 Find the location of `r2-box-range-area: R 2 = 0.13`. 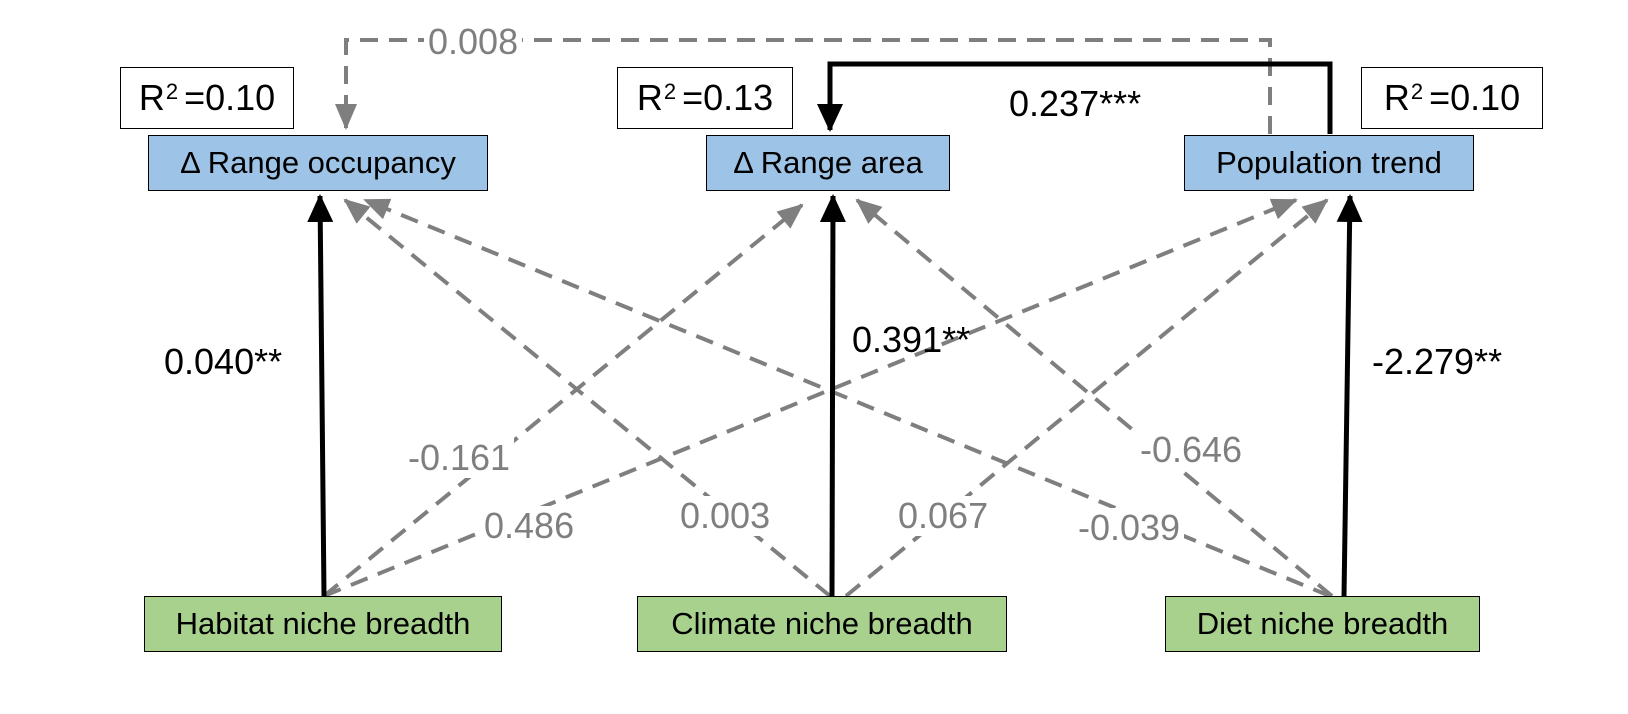

r2-box-range-area: R 2 = 0.13 is located at coordinates (705, 98).